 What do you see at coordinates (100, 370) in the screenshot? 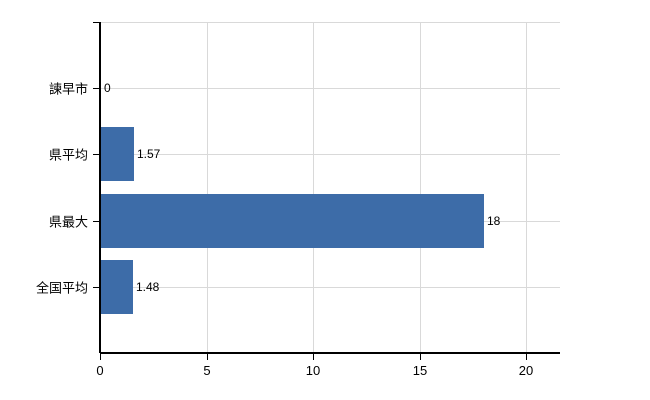
I see `x-tick-label: 0` at bounding box center [100, 370].